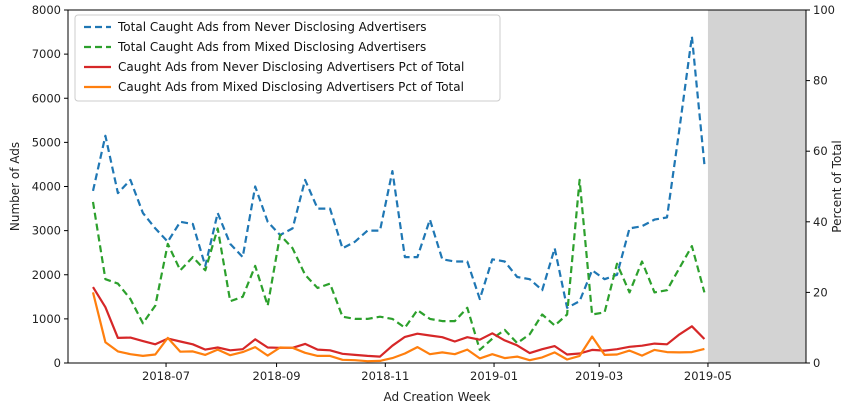 The width and height of the screenshot is (850, 407). What do you see at coordinates (820, 186) in the screenshot?
I see `right-axis: 0 20 40 60 80 100` at bounding box center [820, 186].